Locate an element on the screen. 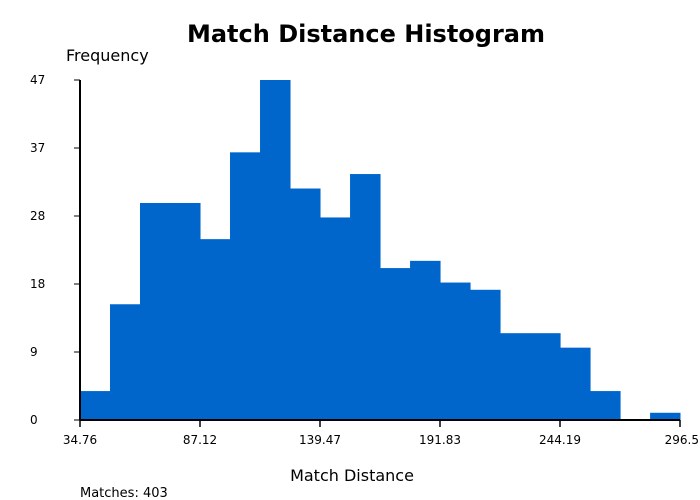  x-tick-label: 191.83 is located at coordinates (440, 440).